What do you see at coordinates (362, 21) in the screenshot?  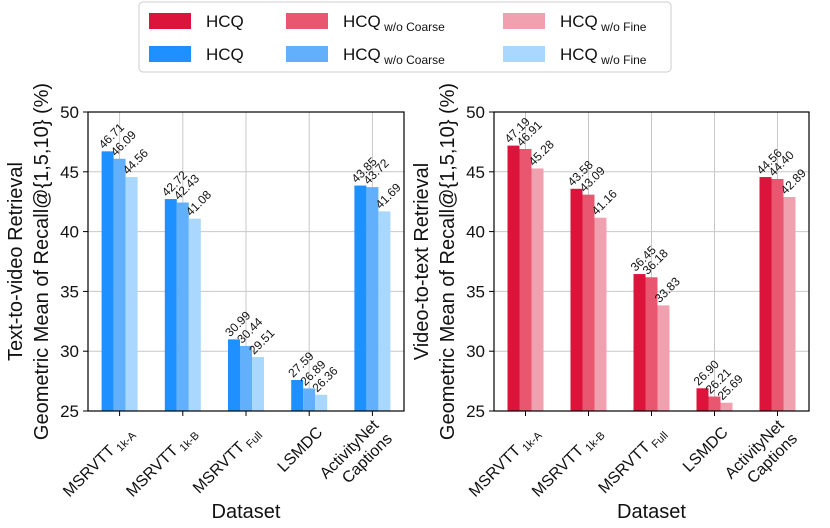 I see `legend-label-1-base: HCQ` at bounding box center [362, 21].